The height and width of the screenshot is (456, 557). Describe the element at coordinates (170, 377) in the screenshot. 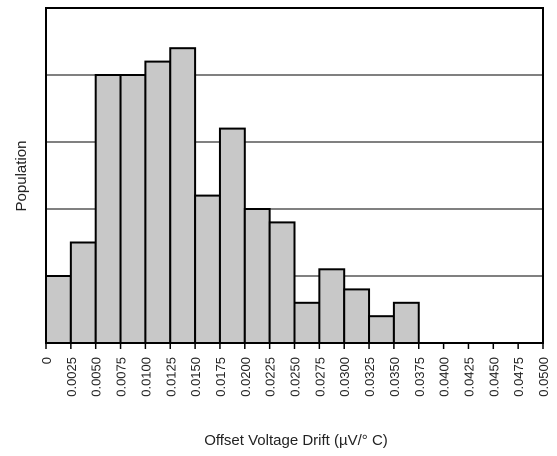

I see `x-tick-label-5: 0.0125` at that location.